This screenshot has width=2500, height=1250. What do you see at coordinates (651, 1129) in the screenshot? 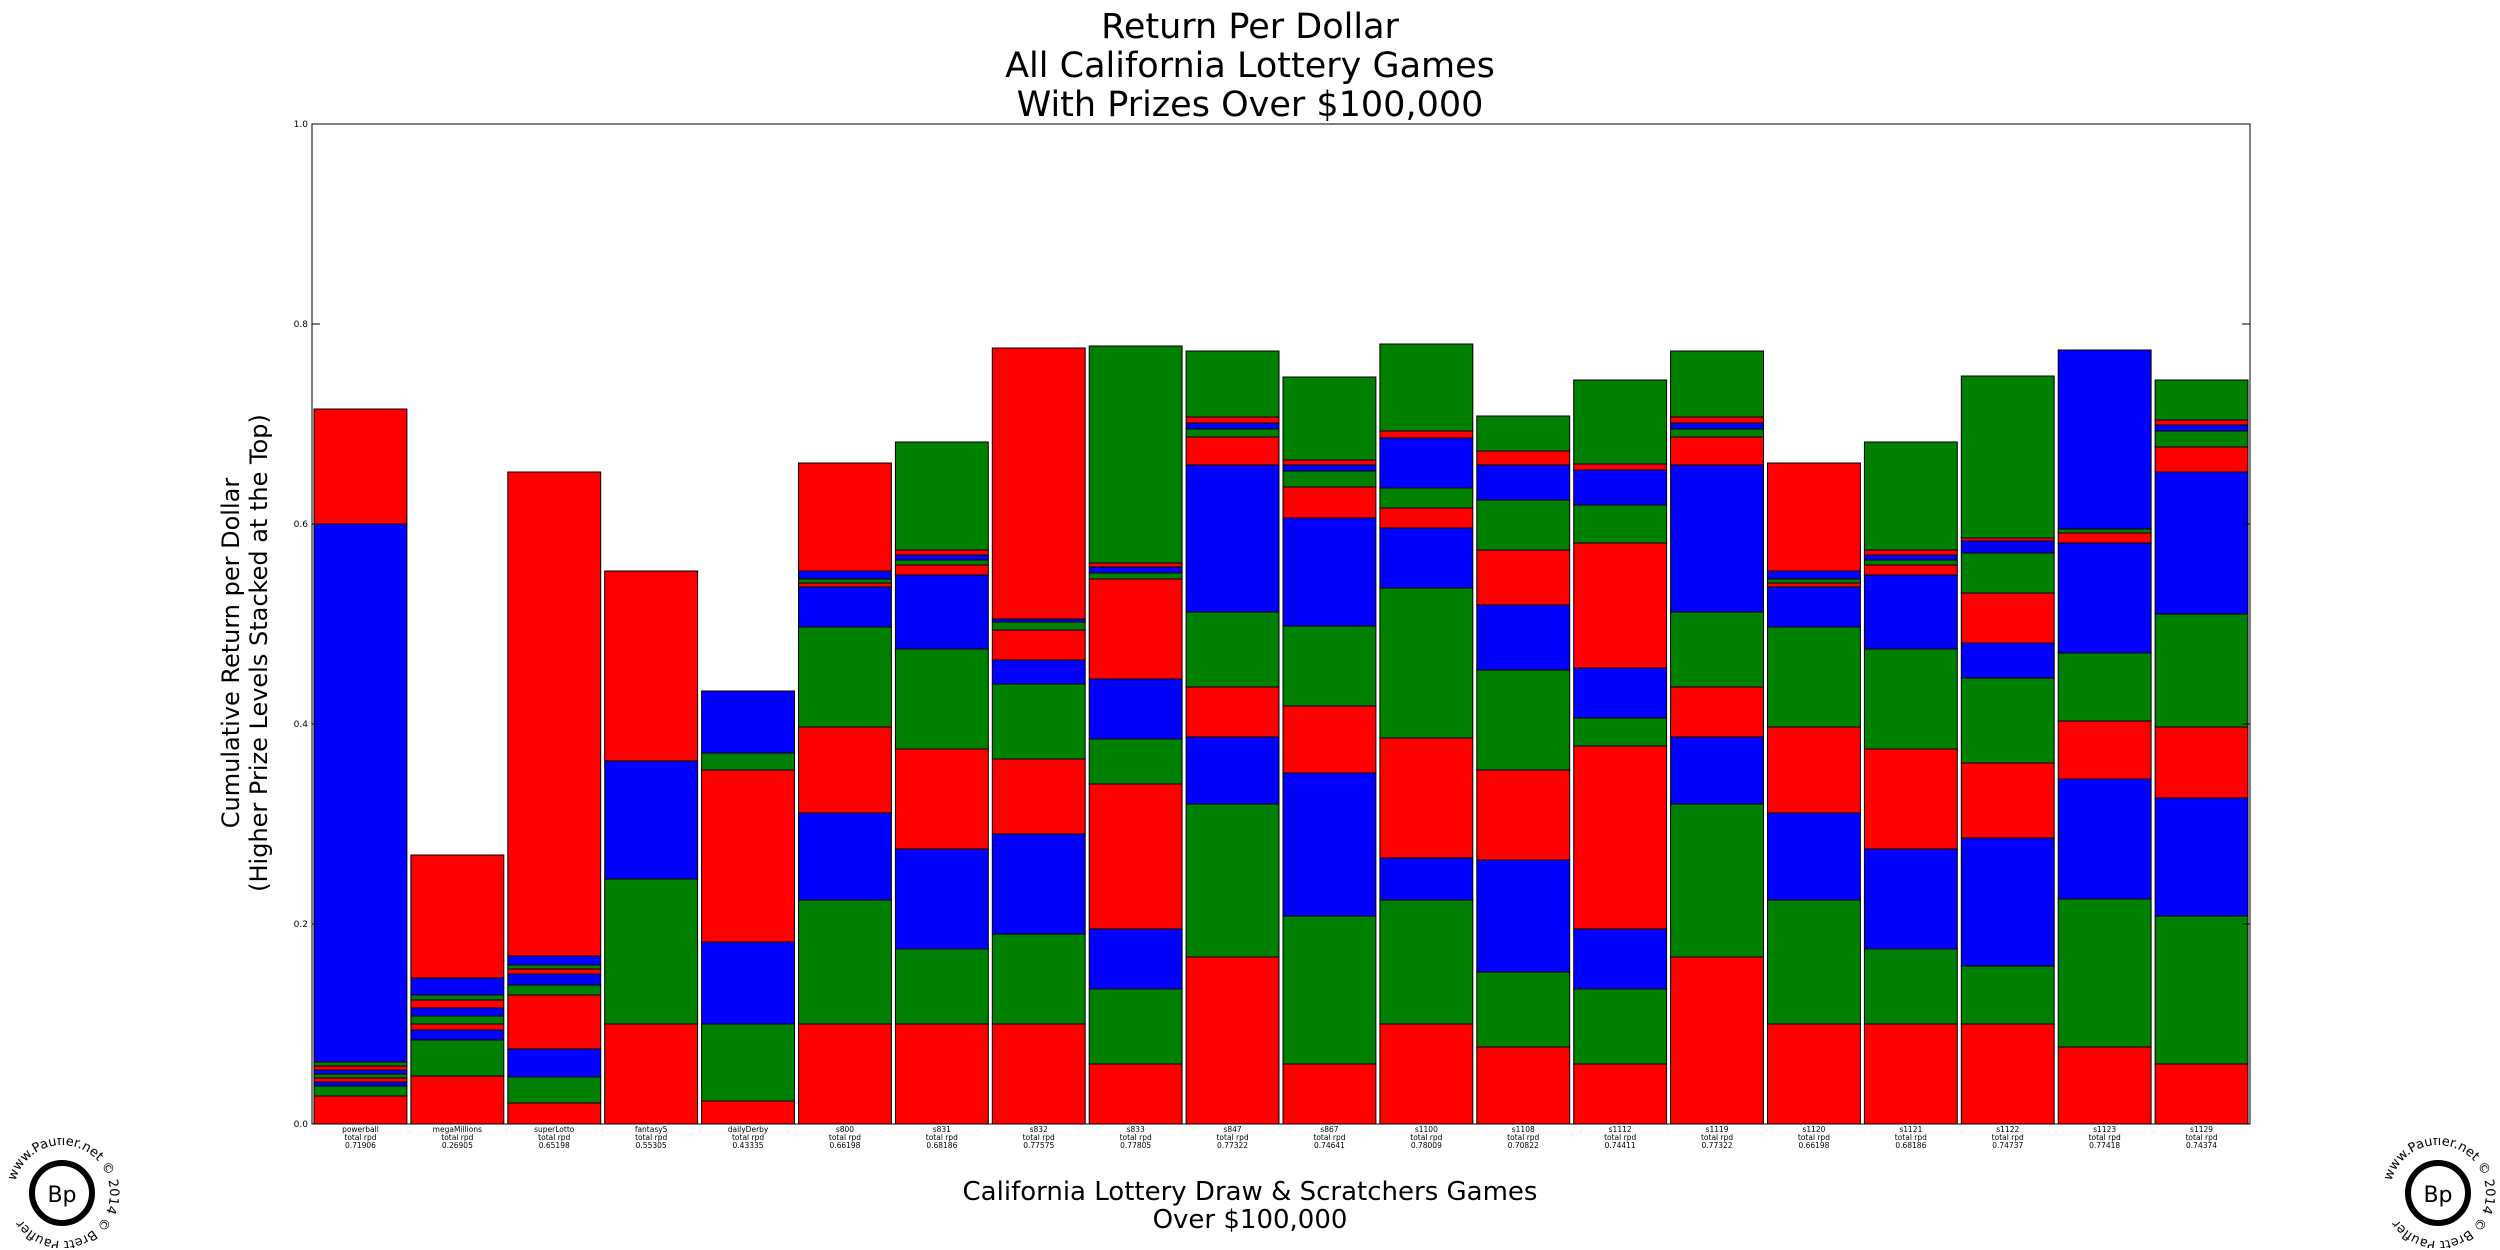
I see `x-tick-label-fantasy5: fantasy5` at bounding box center [651, 1129].